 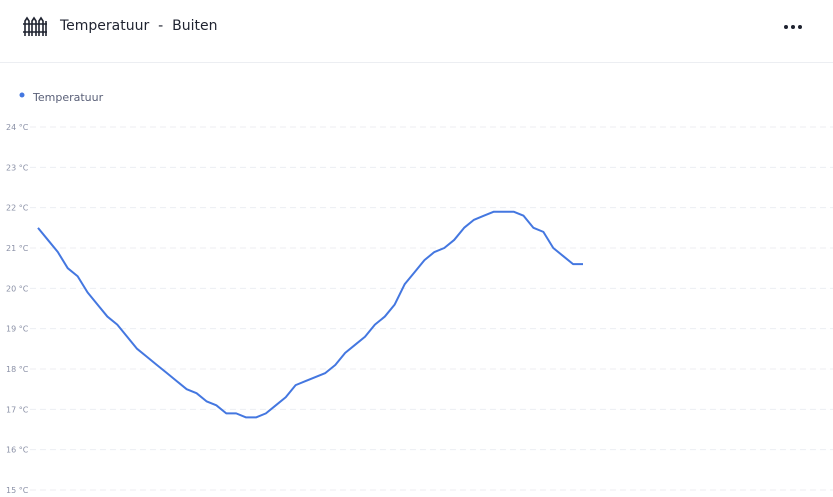 What do you see at coordinates (139, 26) in the screenshot?
I see `card-title: Temperatuur - Buiten` at bounding box center [139, 26].